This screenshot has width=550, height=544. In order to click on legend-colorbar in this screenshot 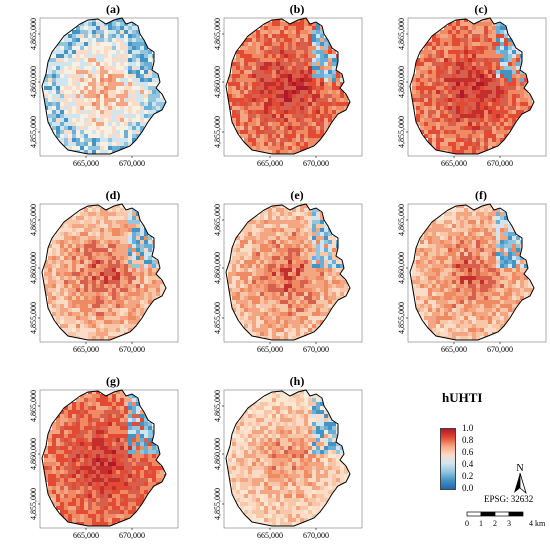, I will do `click(448, 459)`.